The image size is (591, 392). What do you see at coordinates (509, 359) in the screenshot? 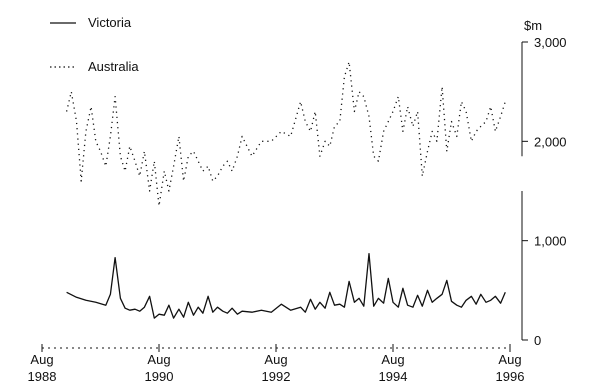
I see `x-tick-label-month-4: Aug` at bounding box center [509, 359].